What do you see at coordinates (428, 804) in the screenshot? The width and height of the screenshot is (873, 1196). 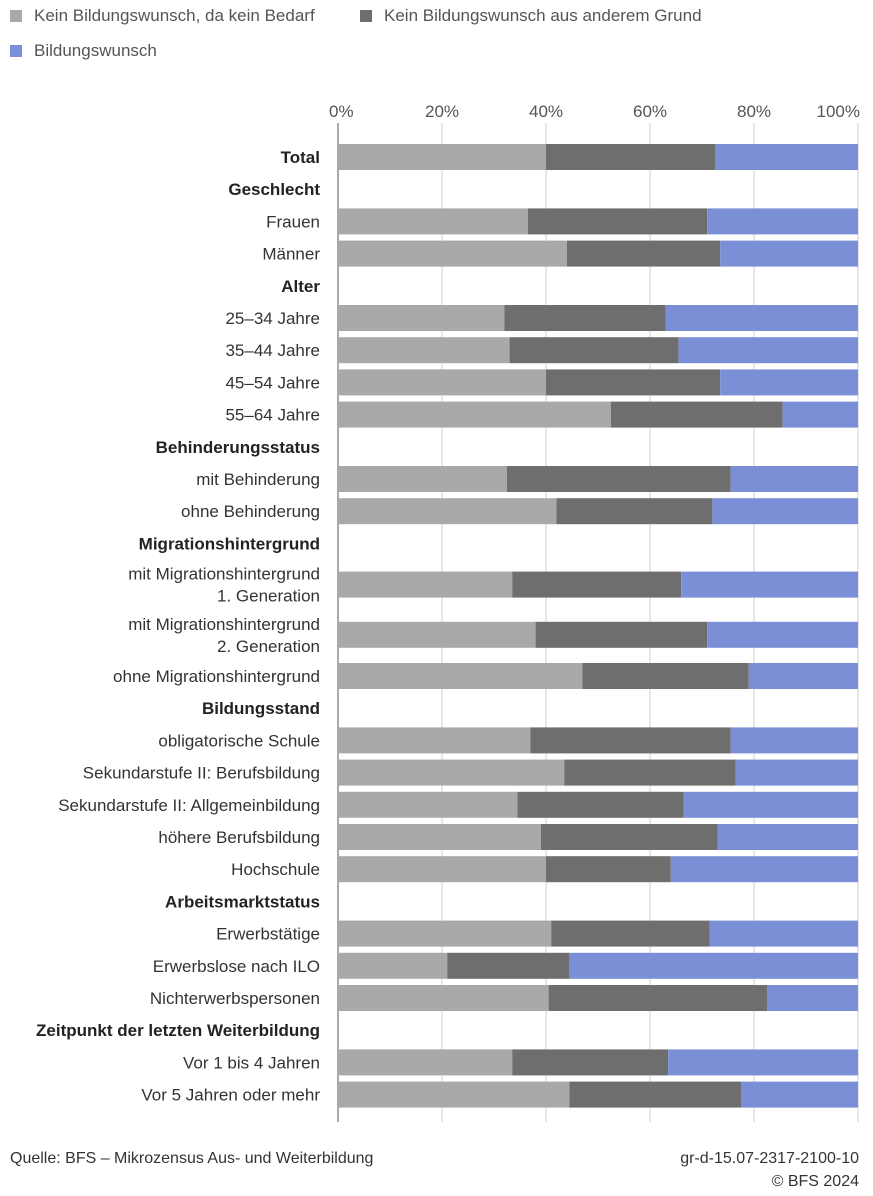 I see `bar-segment-sekundarstufe-ii-allgemeinbildung-kein-bildungswunsch-da-kein-bedarf` at bounding box center [428, 804].